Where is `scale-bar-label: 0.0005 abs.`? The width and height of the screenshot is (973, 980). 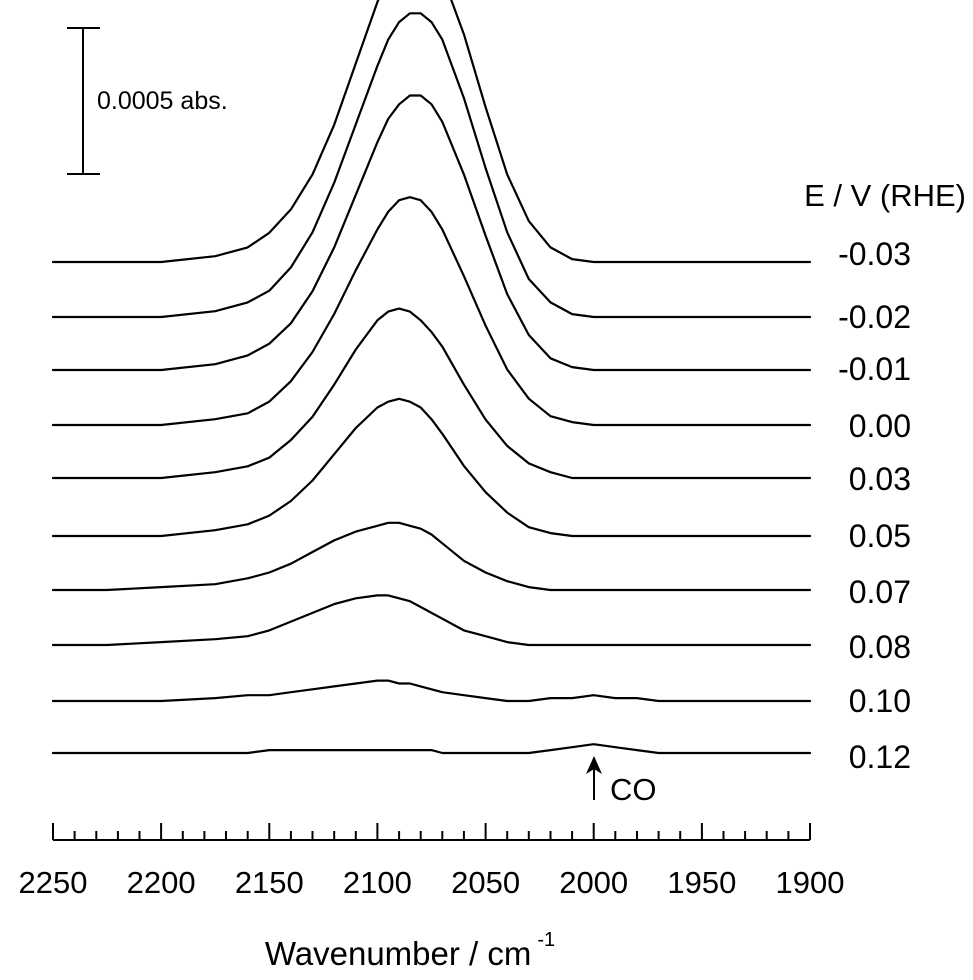 scale-bar-label: 0.0005 abs. is located at coordinates (162, 101).